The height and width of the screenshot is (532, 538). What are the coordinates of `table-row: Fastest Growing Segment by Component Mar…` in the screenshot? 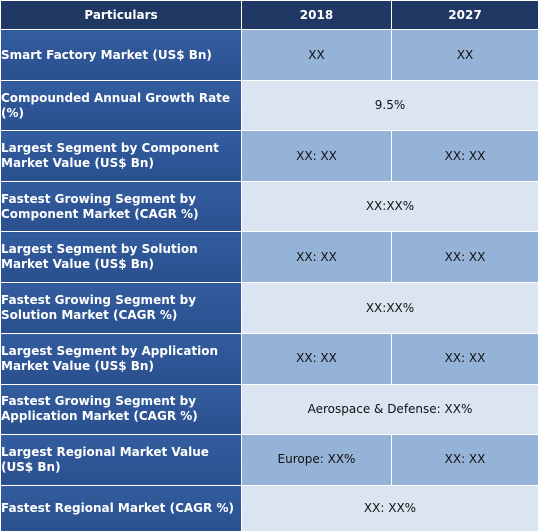 It's located at (269, 207).